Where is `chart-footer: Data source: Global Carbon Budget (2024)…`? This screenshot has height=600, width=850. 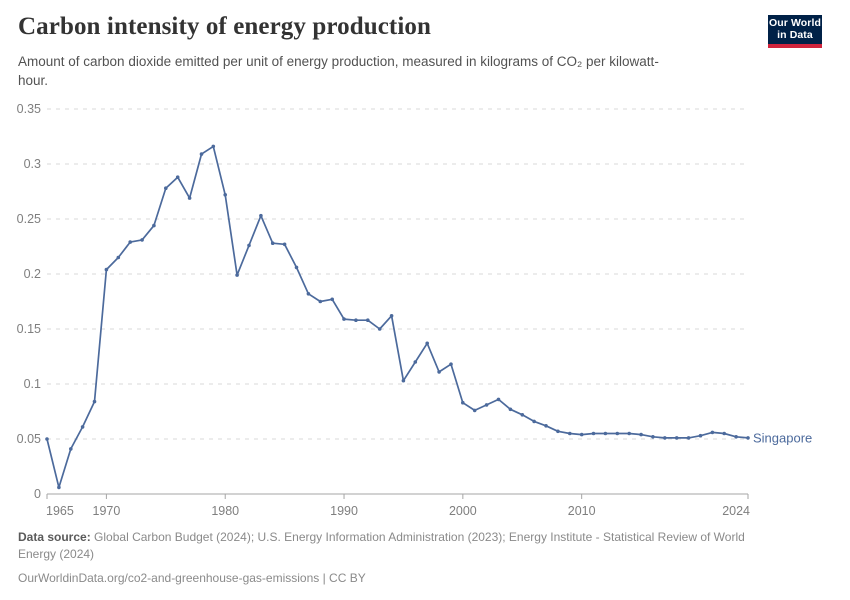 chart-footer: Data source: Global Carbon Budget (2024)… is located at coordinates (418, 558).